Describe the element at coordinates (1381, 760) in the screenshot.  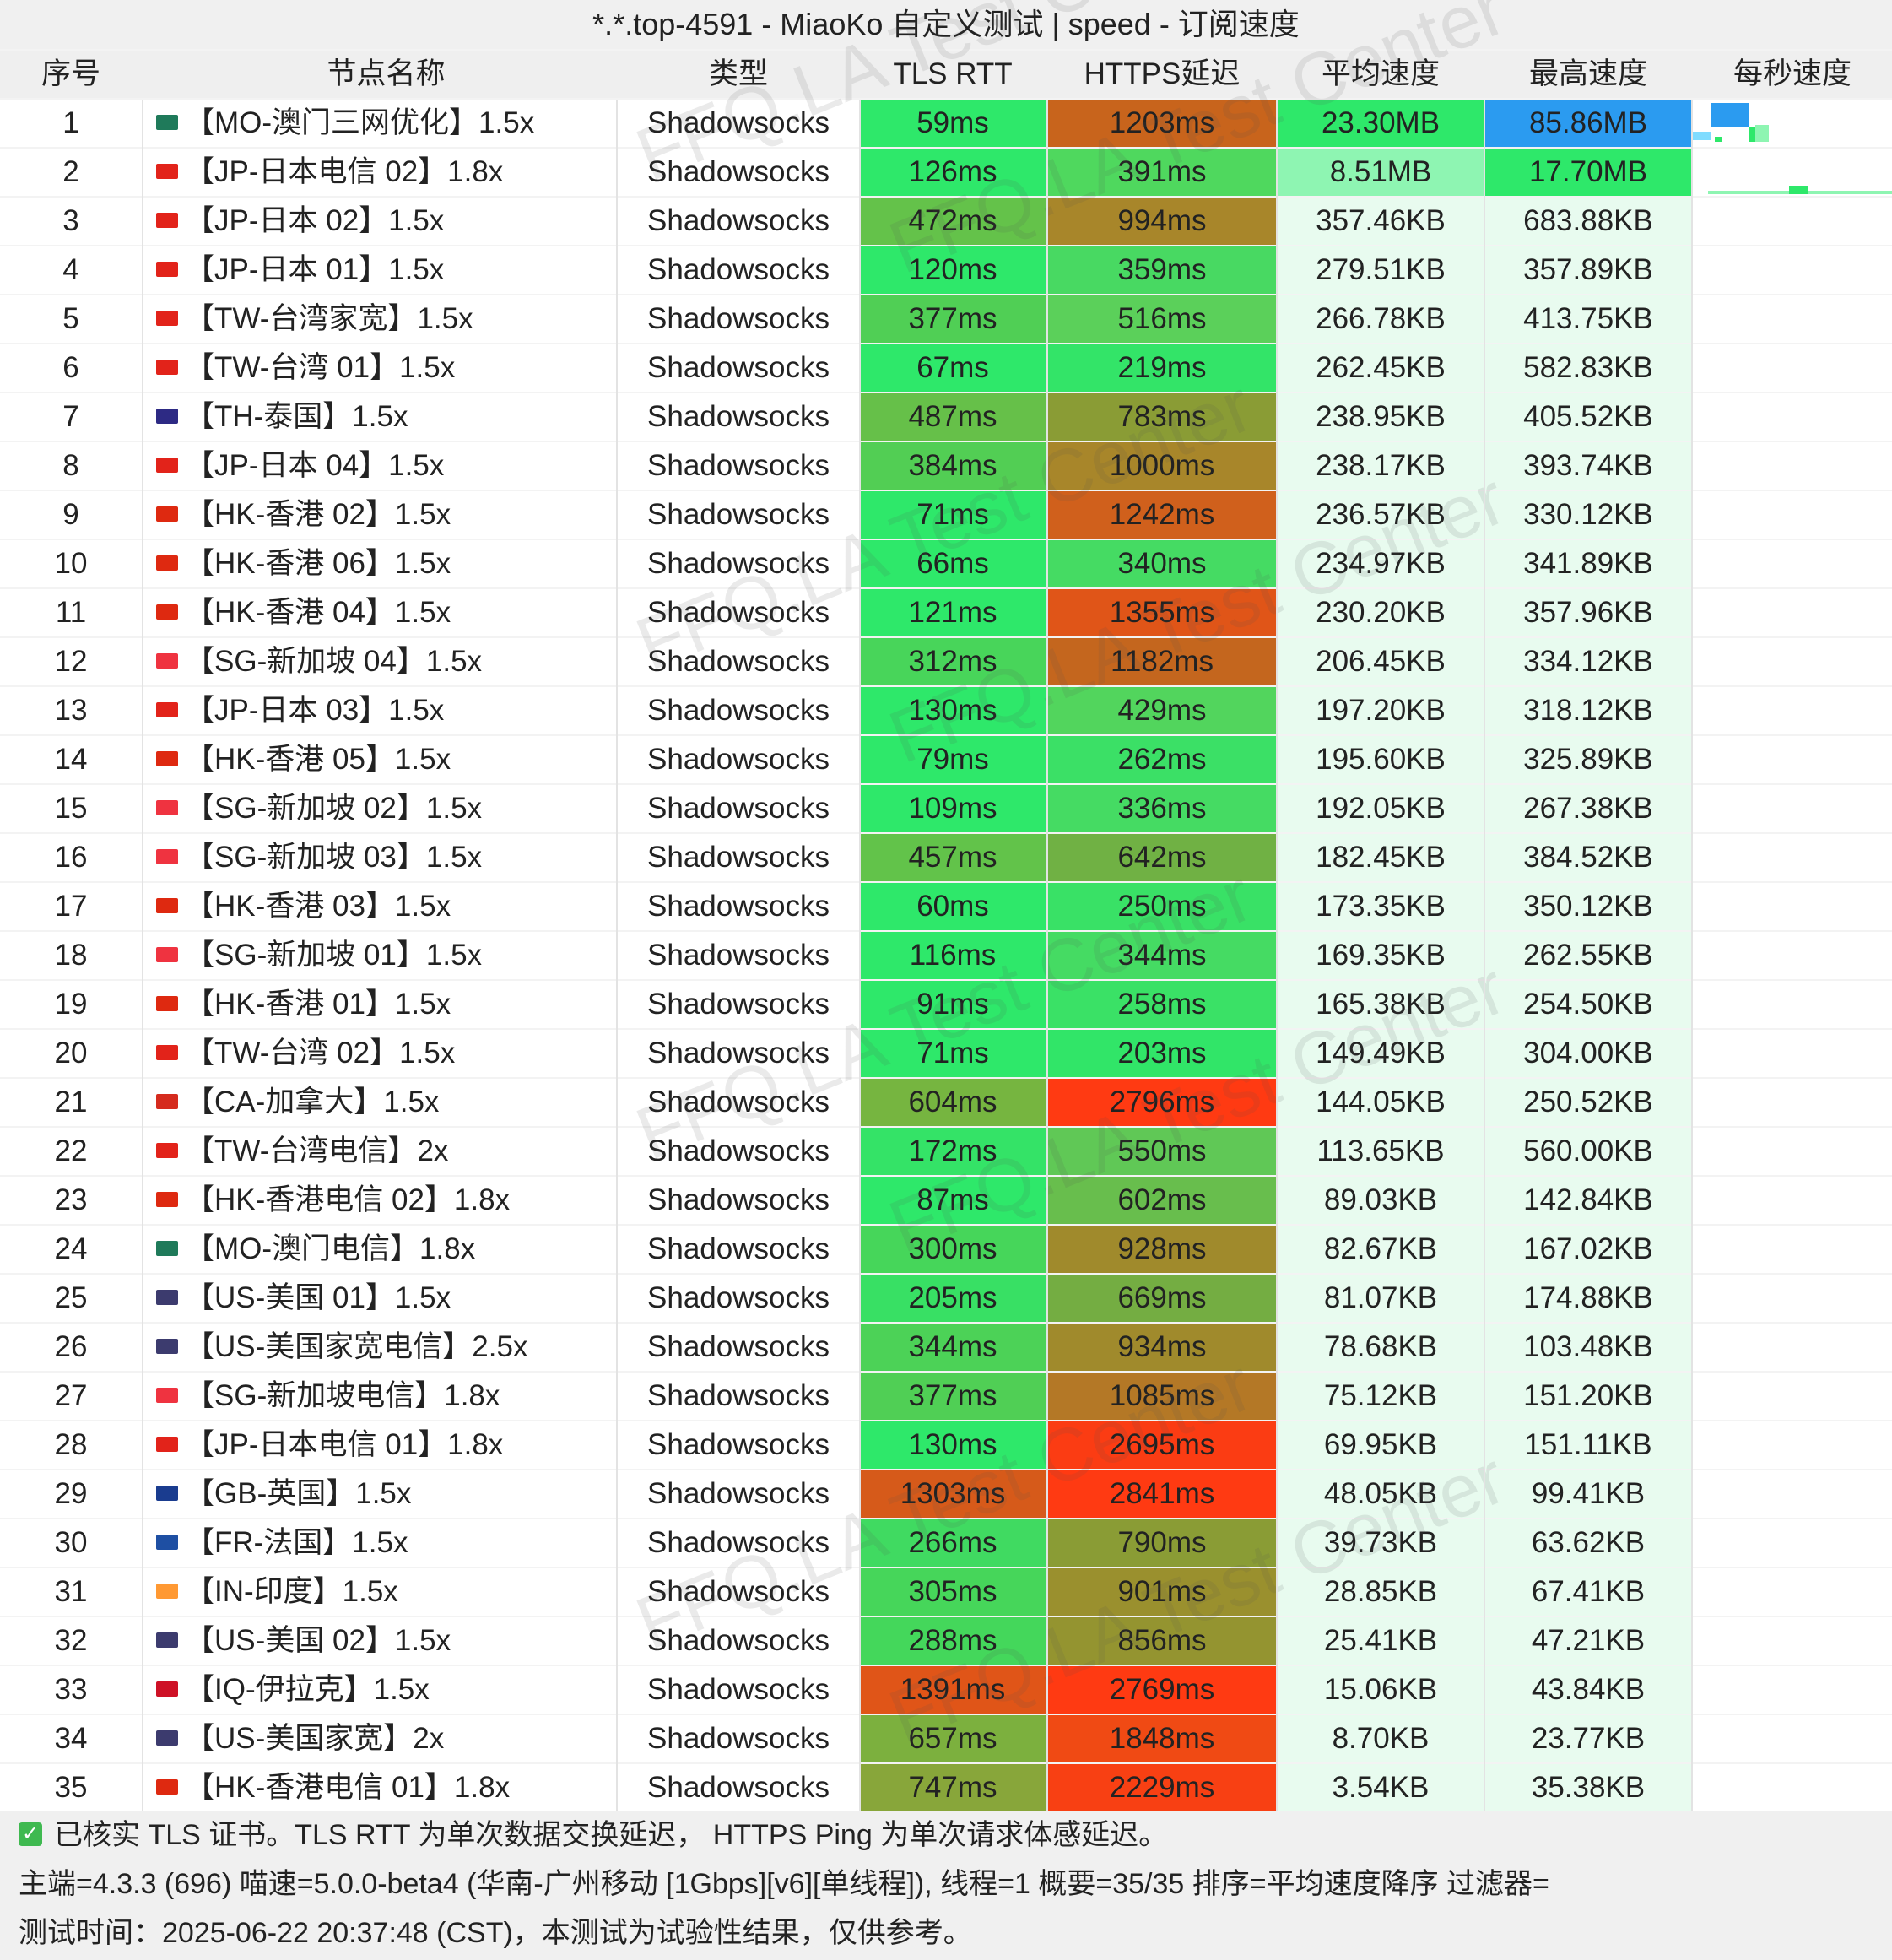
I see `average-speed-value: 195.60KB` at that location.